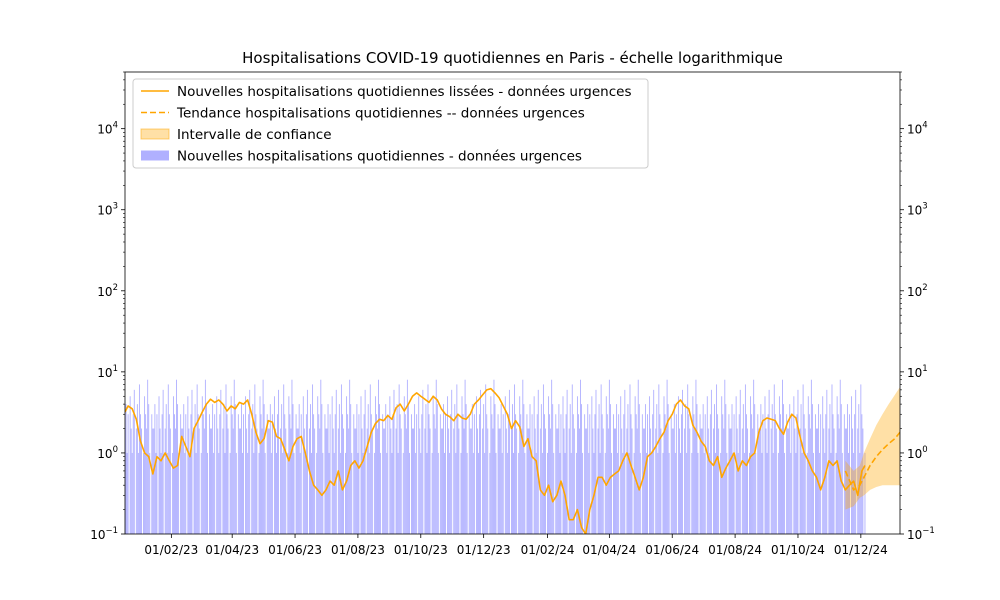 The image size is (1000, 600). I want to click on x-tick-label: 01/10/24, so click(798, 550).